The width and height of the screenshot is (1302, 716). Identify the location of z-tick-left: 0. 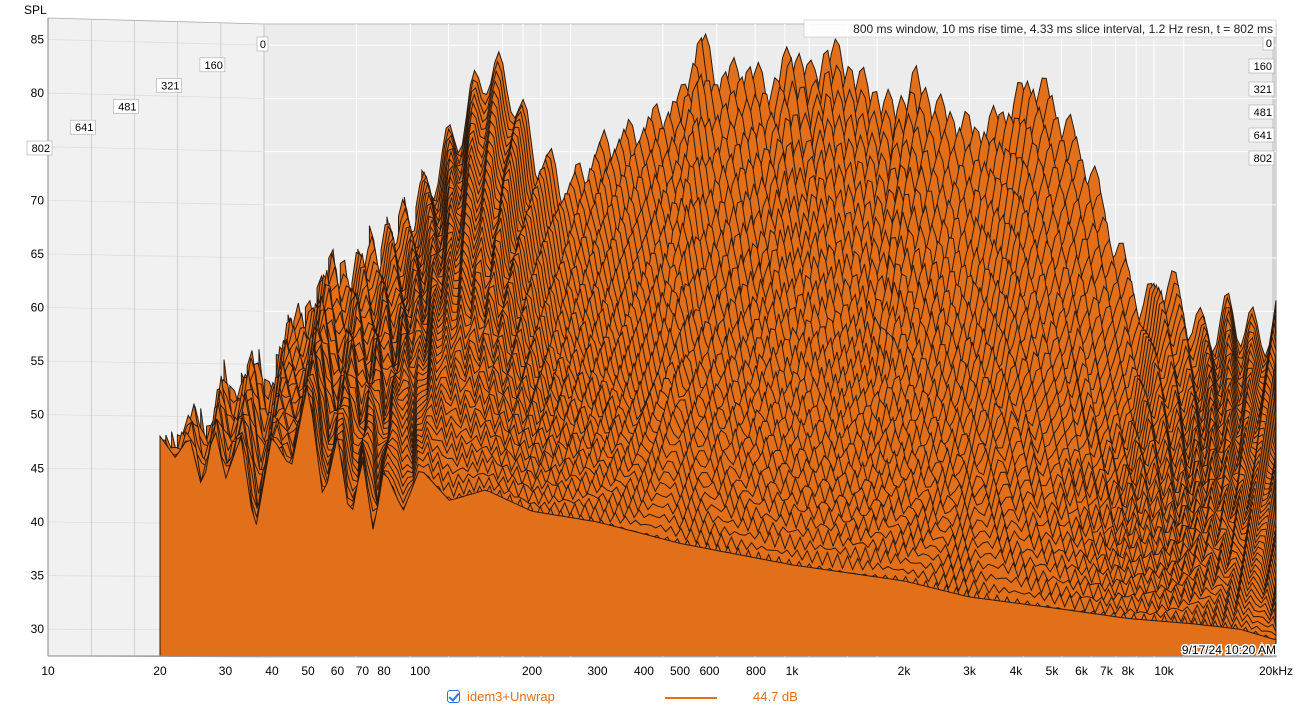
(262, 44).